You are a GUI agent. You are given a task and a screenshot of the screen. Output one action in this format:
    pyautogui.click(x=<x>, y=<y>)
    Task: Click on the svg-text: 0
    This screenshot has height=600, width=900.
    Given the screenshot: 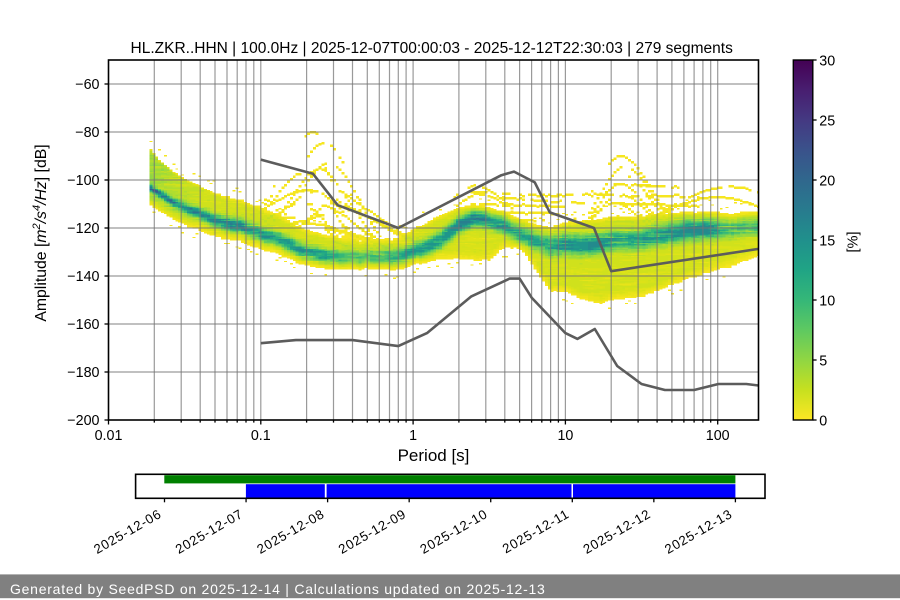 What is the action you would take?
    pyautogui.click(x=823, y=421)
    